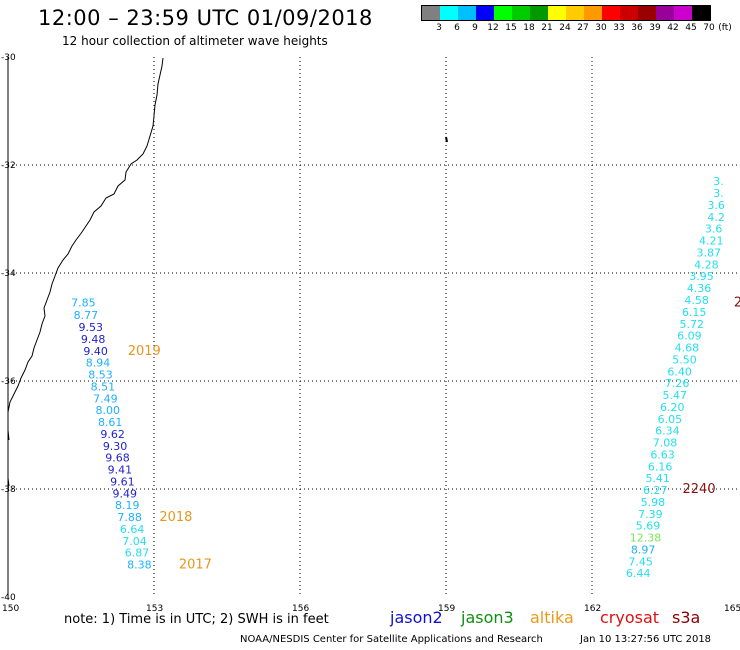  Describe the element at coordinates (493, 28) in the screenshot. I see `legend-label: 12` at that location.